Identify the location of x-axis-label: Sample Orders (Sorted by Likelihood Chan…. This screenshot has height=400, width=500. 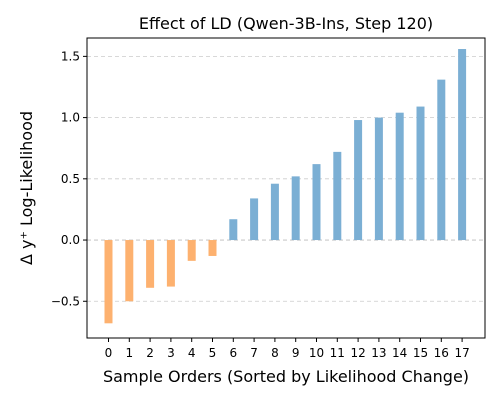
(286, 376).